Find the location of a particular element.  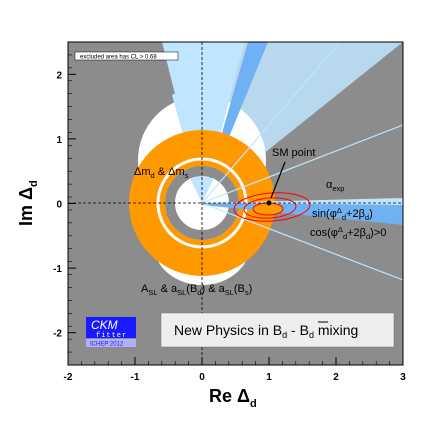

y-tick-label: 0 is located at coordinates (59, 205).